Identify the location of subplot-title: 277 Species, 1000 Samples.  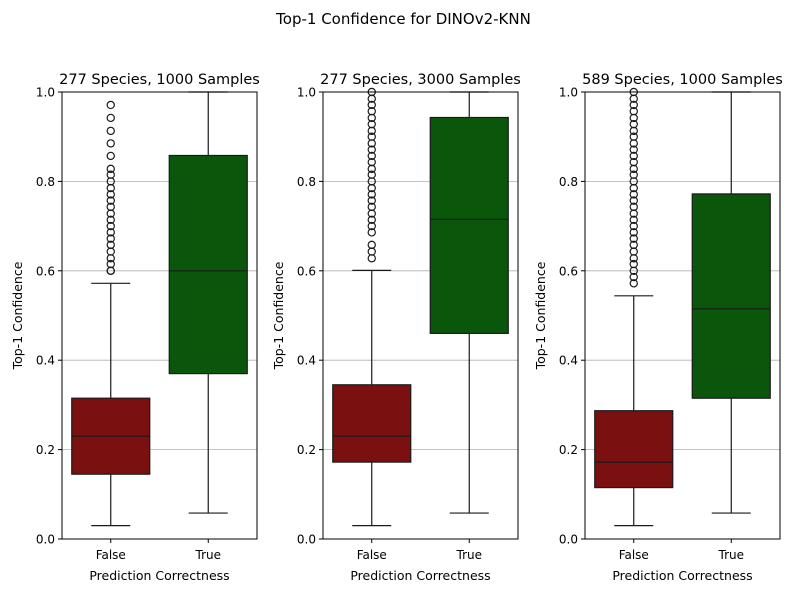
(159, 80).